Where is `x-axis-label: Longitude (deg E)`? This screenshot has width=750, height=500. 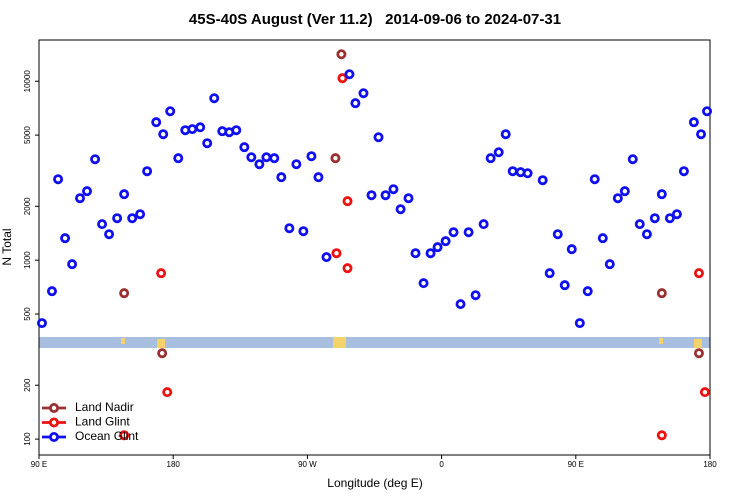 x-axis-label: Longitude (deg E) is located at coordinates (374, 483).